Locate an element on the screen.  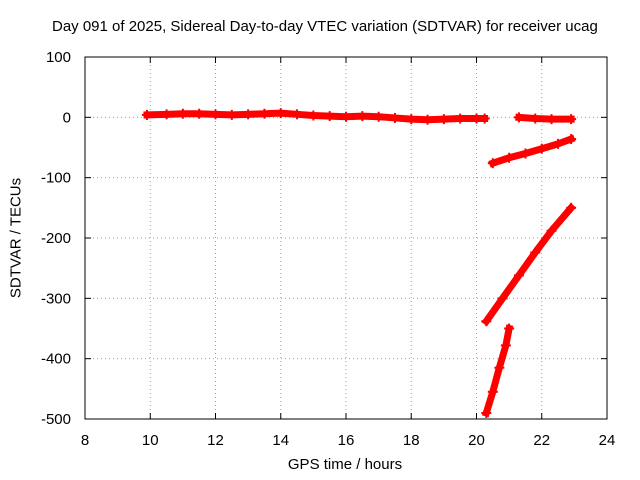
y-tick-label: 100 is located at coordinates (58, 57).